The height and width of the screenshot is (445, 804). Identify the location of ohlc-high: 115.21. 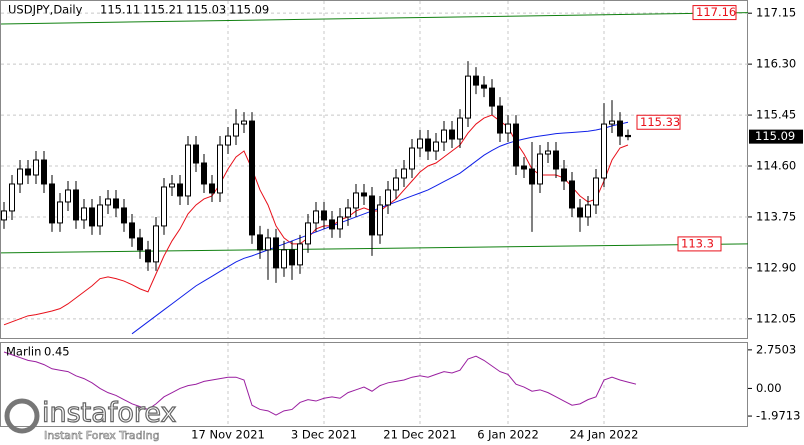
(163, 10).